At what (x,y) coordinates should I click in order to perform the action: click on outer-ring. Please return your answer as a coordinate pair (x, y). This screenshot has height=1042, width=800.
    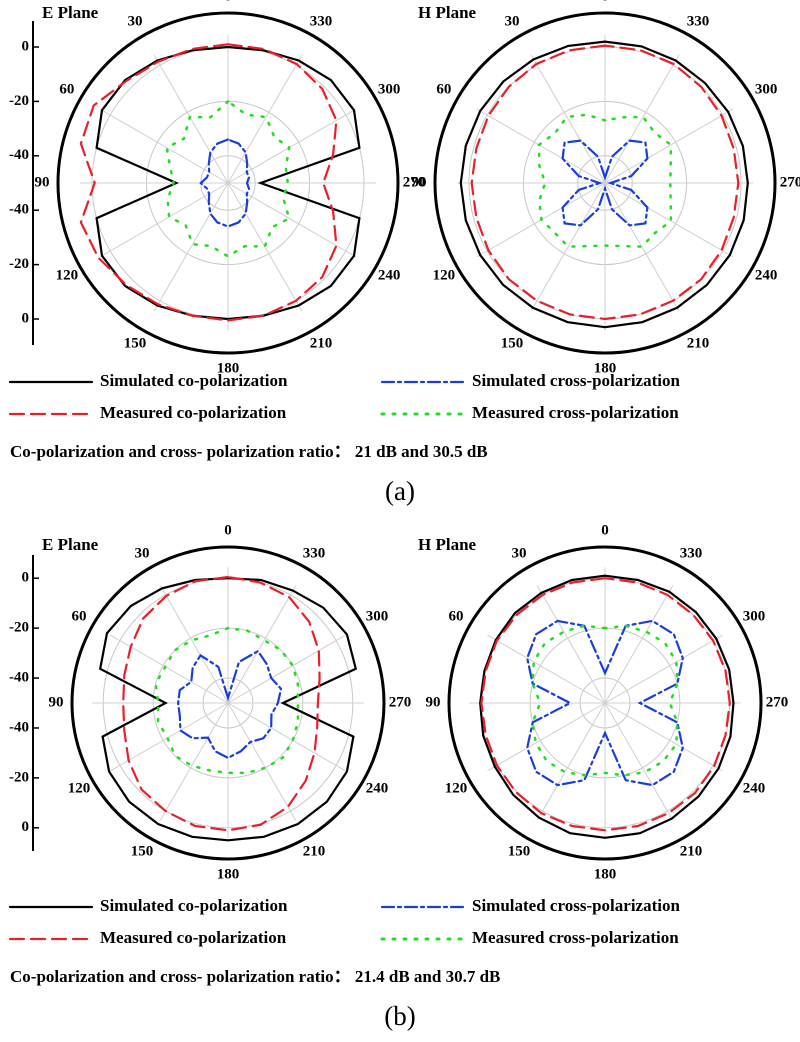
    Looking at the image, I should click on (605, 183).